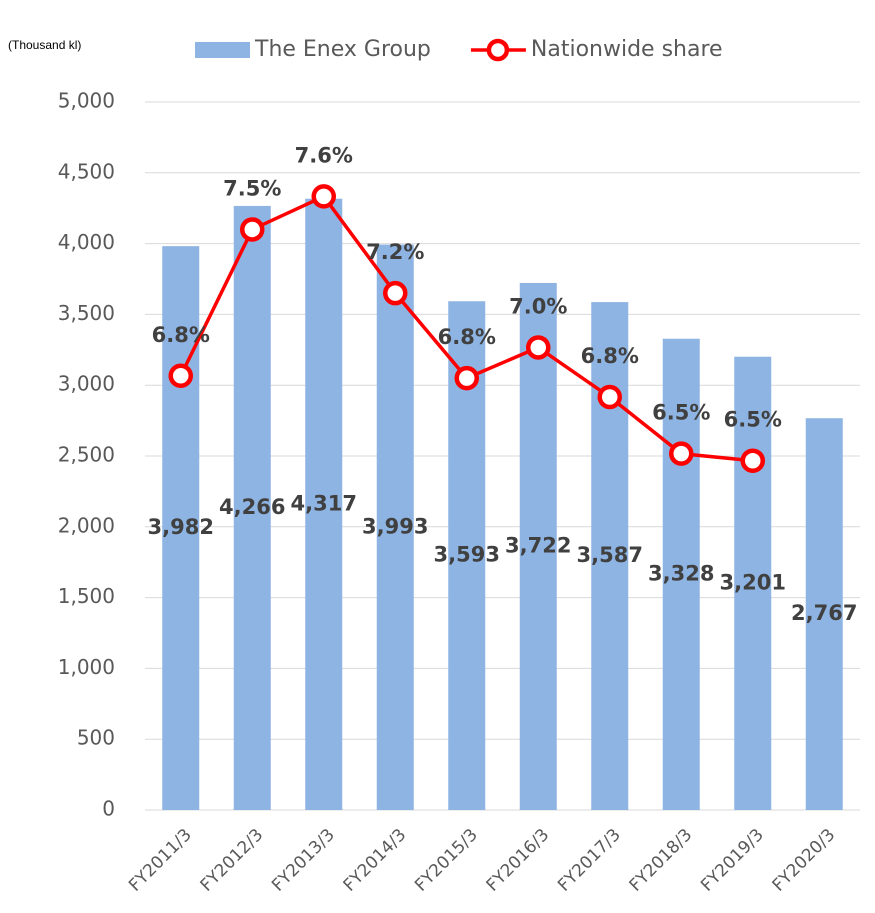  What do you see at coordinates (44, 45) in the screenshot?
I see `y-axis-label: (Thousand kl)` at bounding box center [44, 45].